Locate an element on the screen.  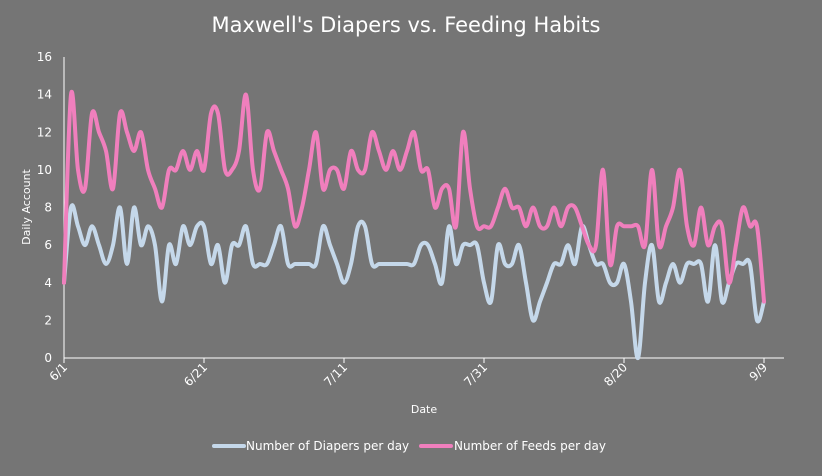
y-tick-label: 8 is located at coordinates (48, 208).